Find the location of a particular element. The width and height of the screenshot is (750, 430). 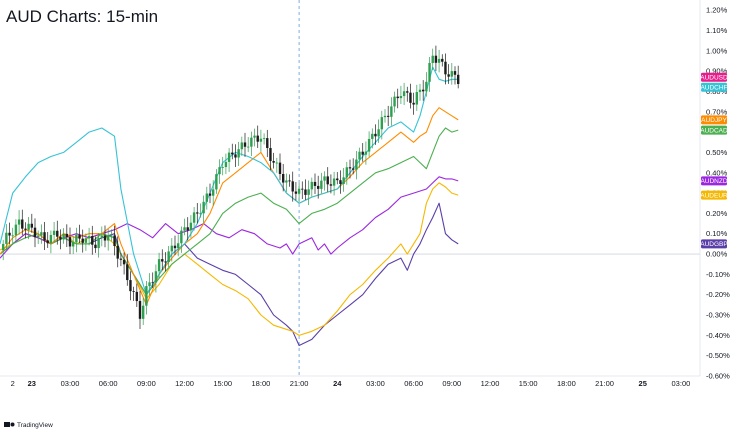

x-tick-label: 18:00 is located at coordinates (261, 383).